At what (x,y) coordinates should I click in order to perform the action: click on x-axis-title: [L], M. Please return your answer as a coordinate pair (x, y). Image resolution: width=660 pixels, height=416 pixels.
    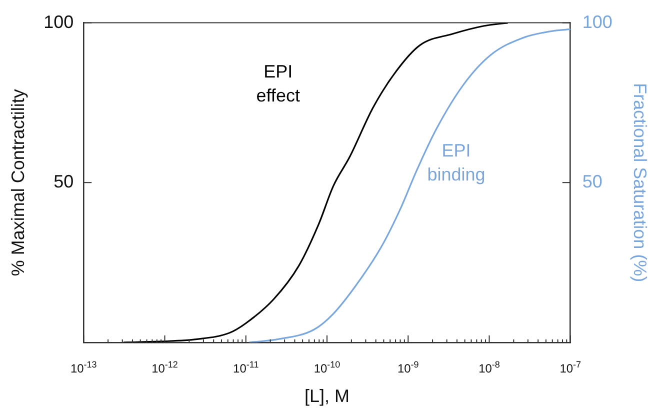
    Looking at the image, I should click on (327, 396).